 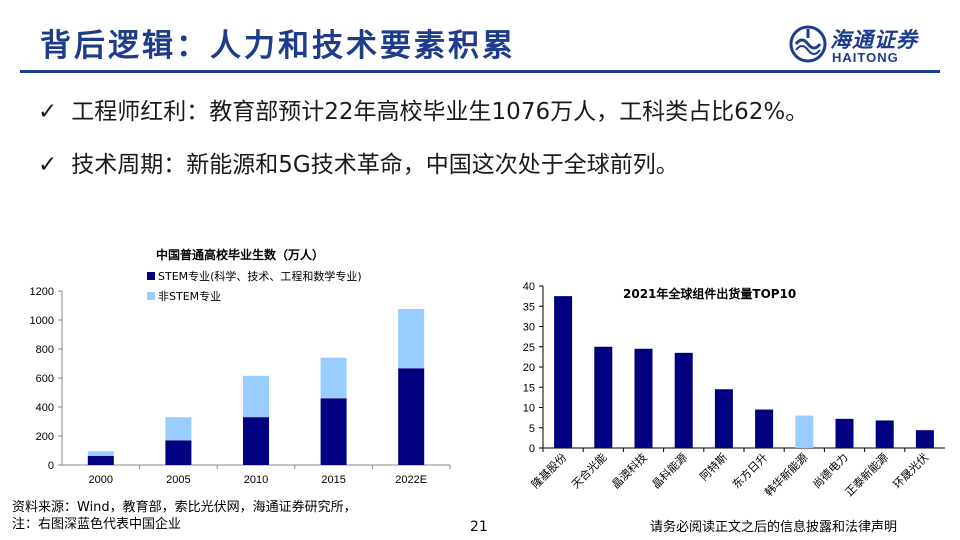 I want to click on x-tick-label: 环晟光伏, so click(x=910, y=470).